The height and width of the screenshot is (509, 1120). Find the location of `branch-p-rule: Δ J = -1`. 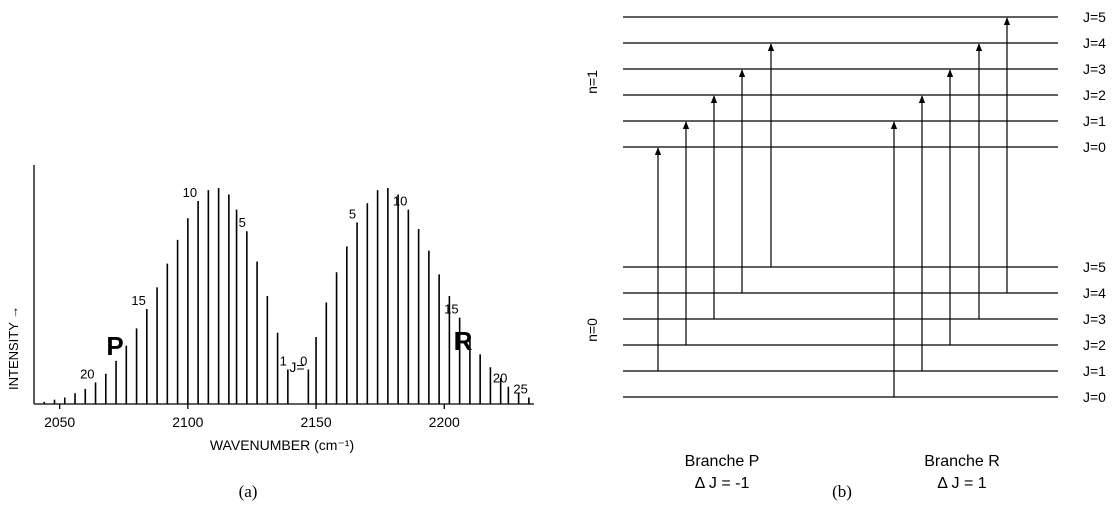

branch-p-rule: Δ J = -1 is located at coordinates (722, 483).